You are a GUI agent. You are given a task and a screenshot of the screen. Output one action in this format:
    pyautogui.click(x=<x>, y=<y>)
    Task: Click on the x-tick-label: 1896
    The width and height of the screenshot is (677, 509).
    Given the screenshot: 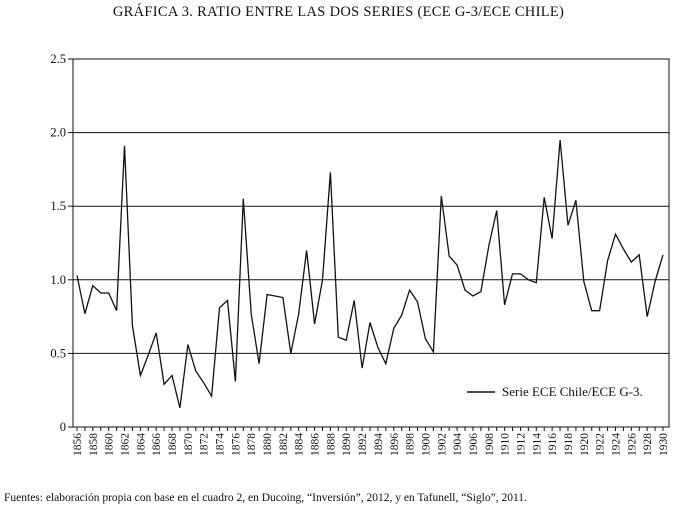 What is the action you would take?
    pyautogui.click(x=395, y=444)
    